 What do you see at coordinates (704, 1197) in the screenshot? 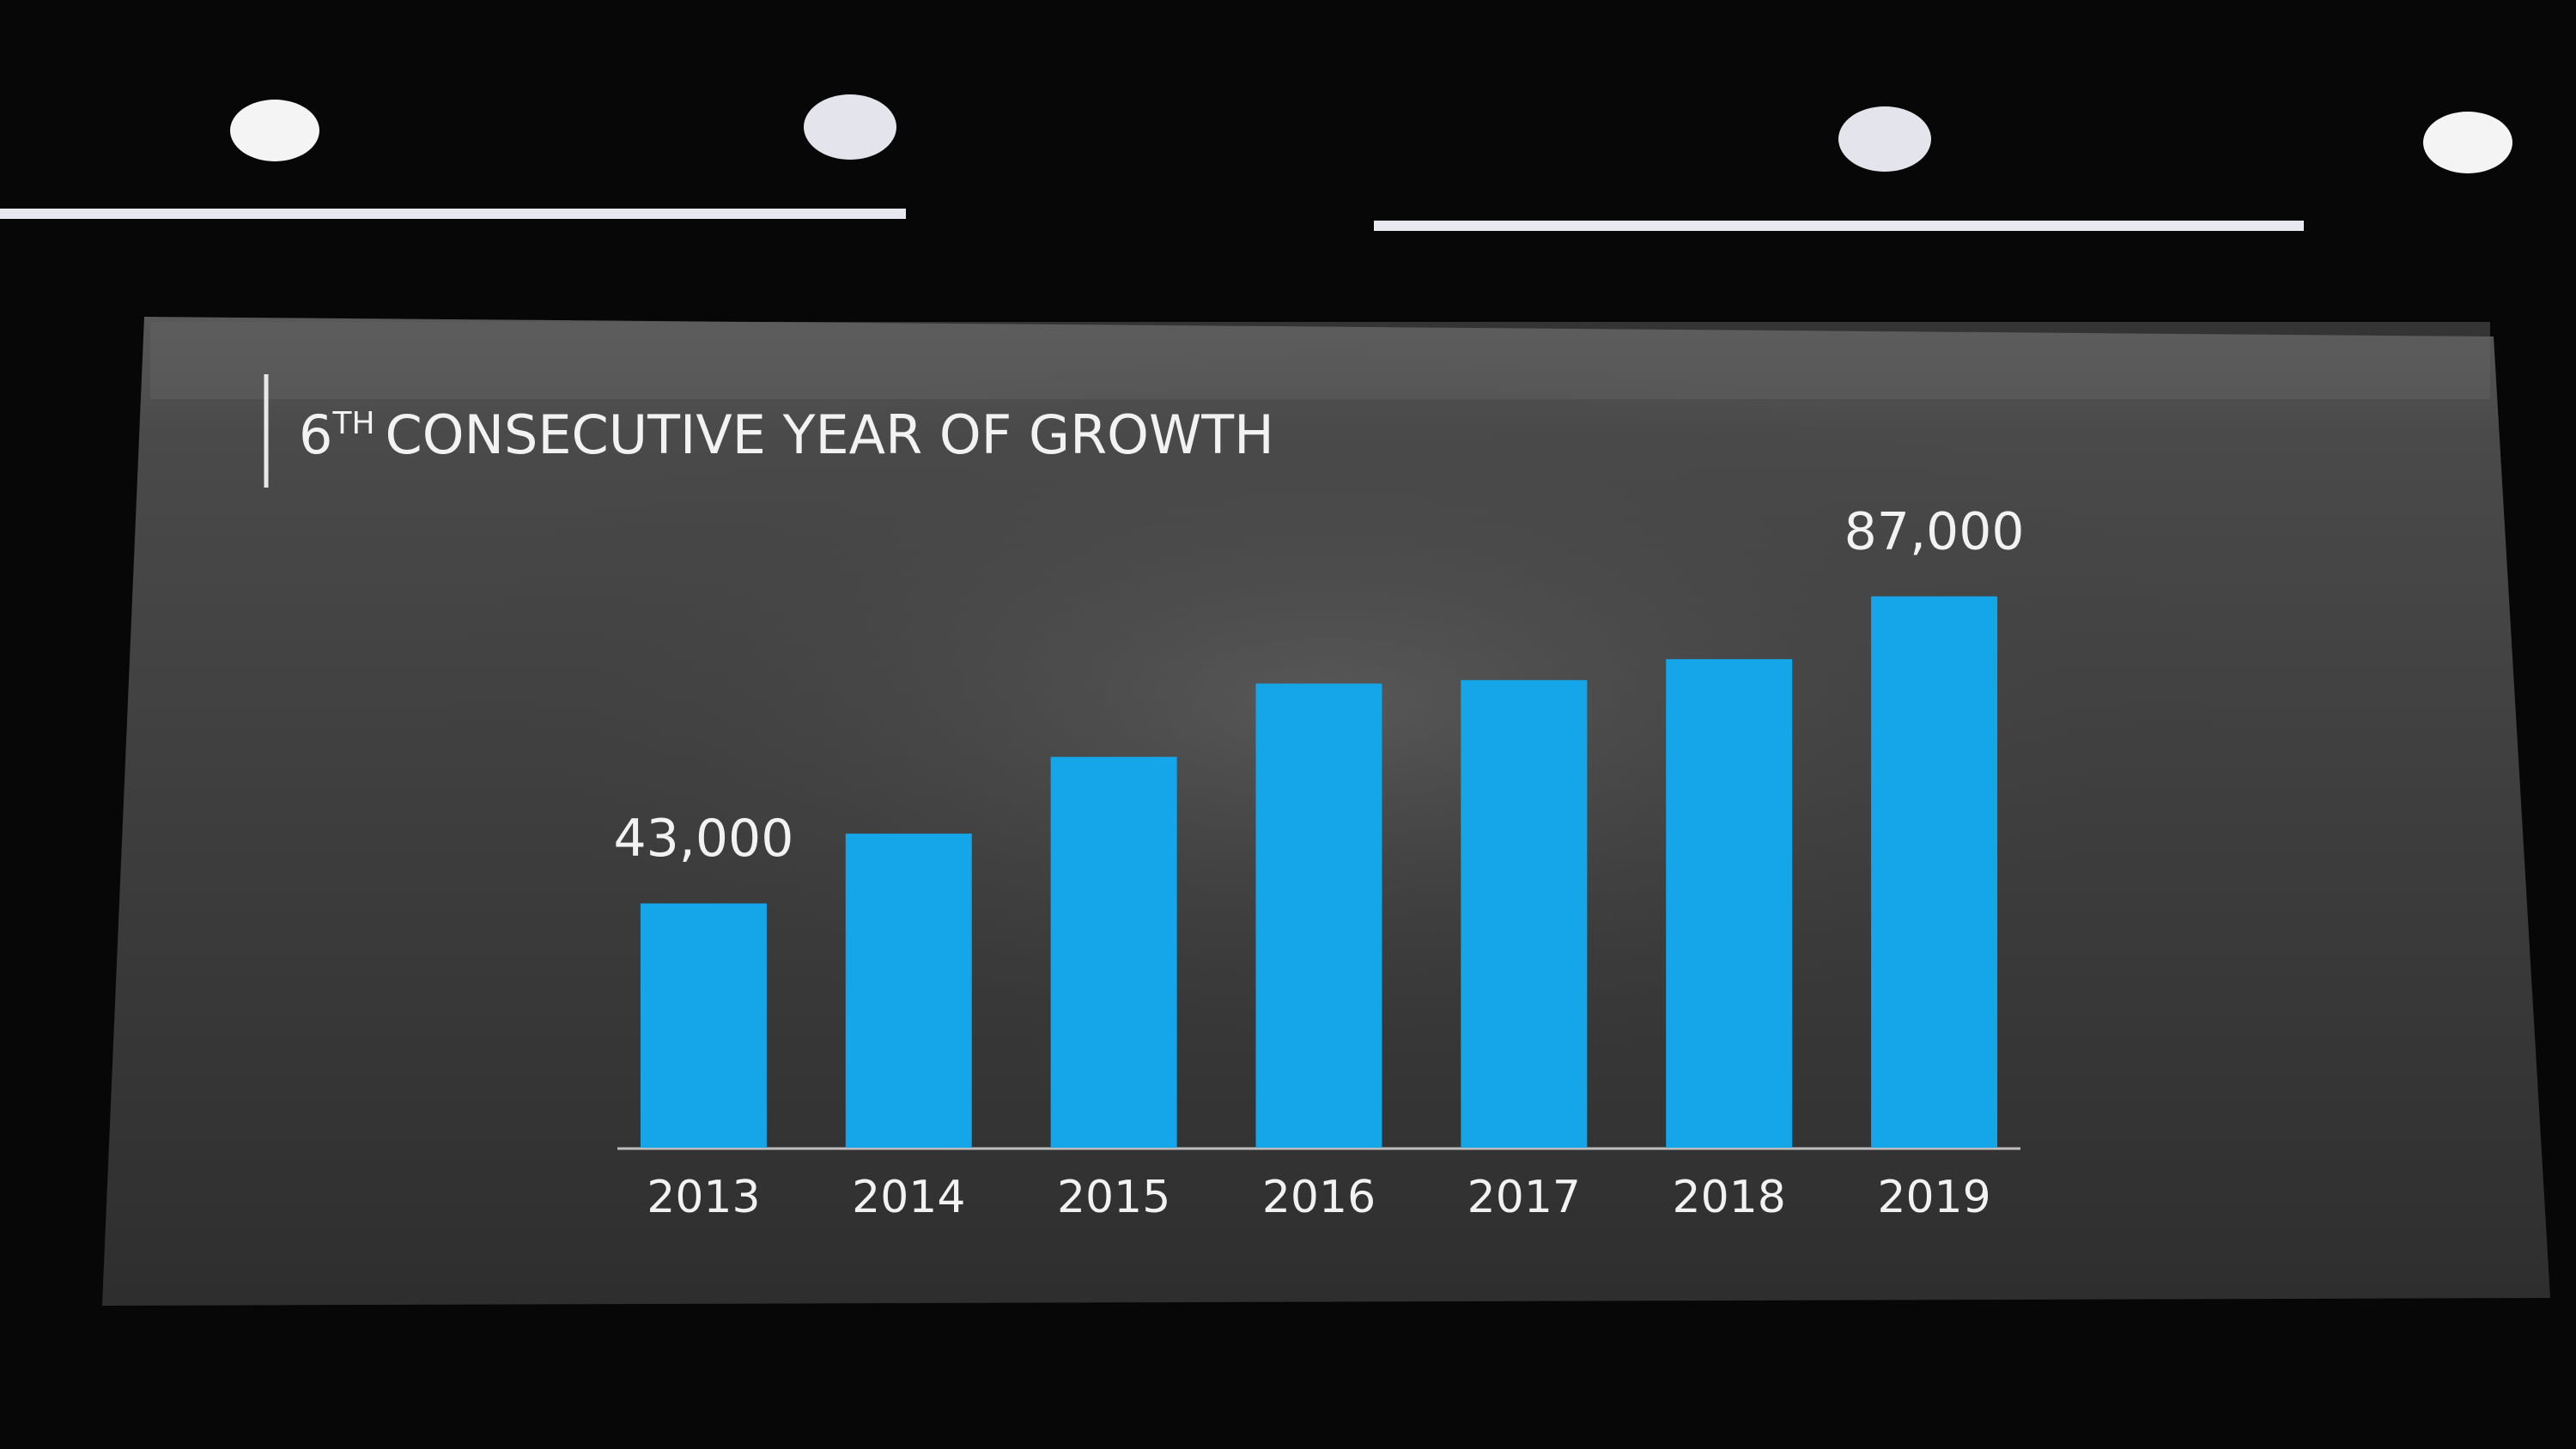
I see `x-tick-label: 2013` at bounding box center [704, 1197].